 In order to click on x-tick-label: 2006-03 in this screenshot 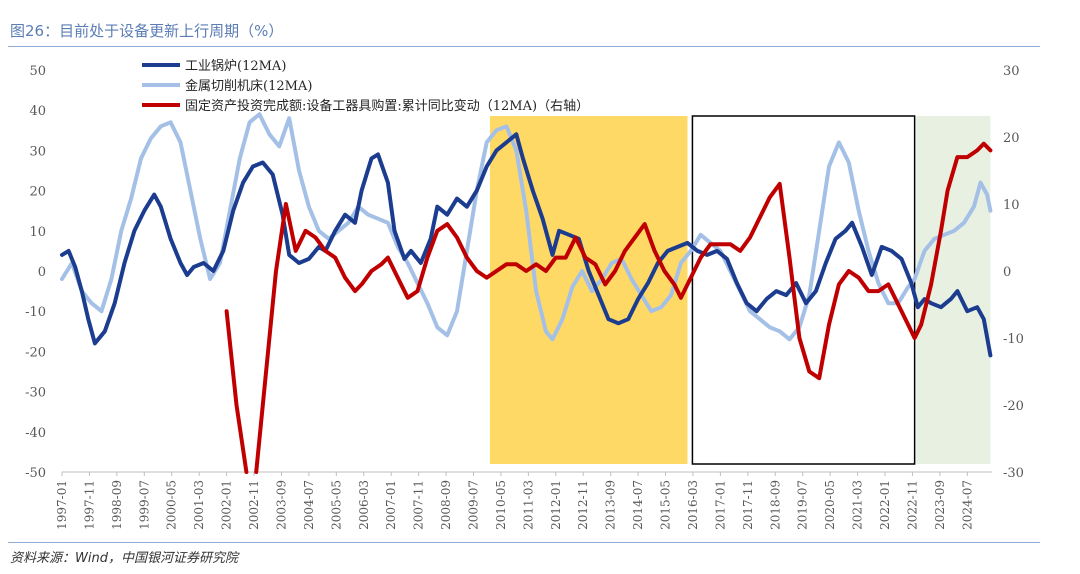, I will do `click(364, 505)`.